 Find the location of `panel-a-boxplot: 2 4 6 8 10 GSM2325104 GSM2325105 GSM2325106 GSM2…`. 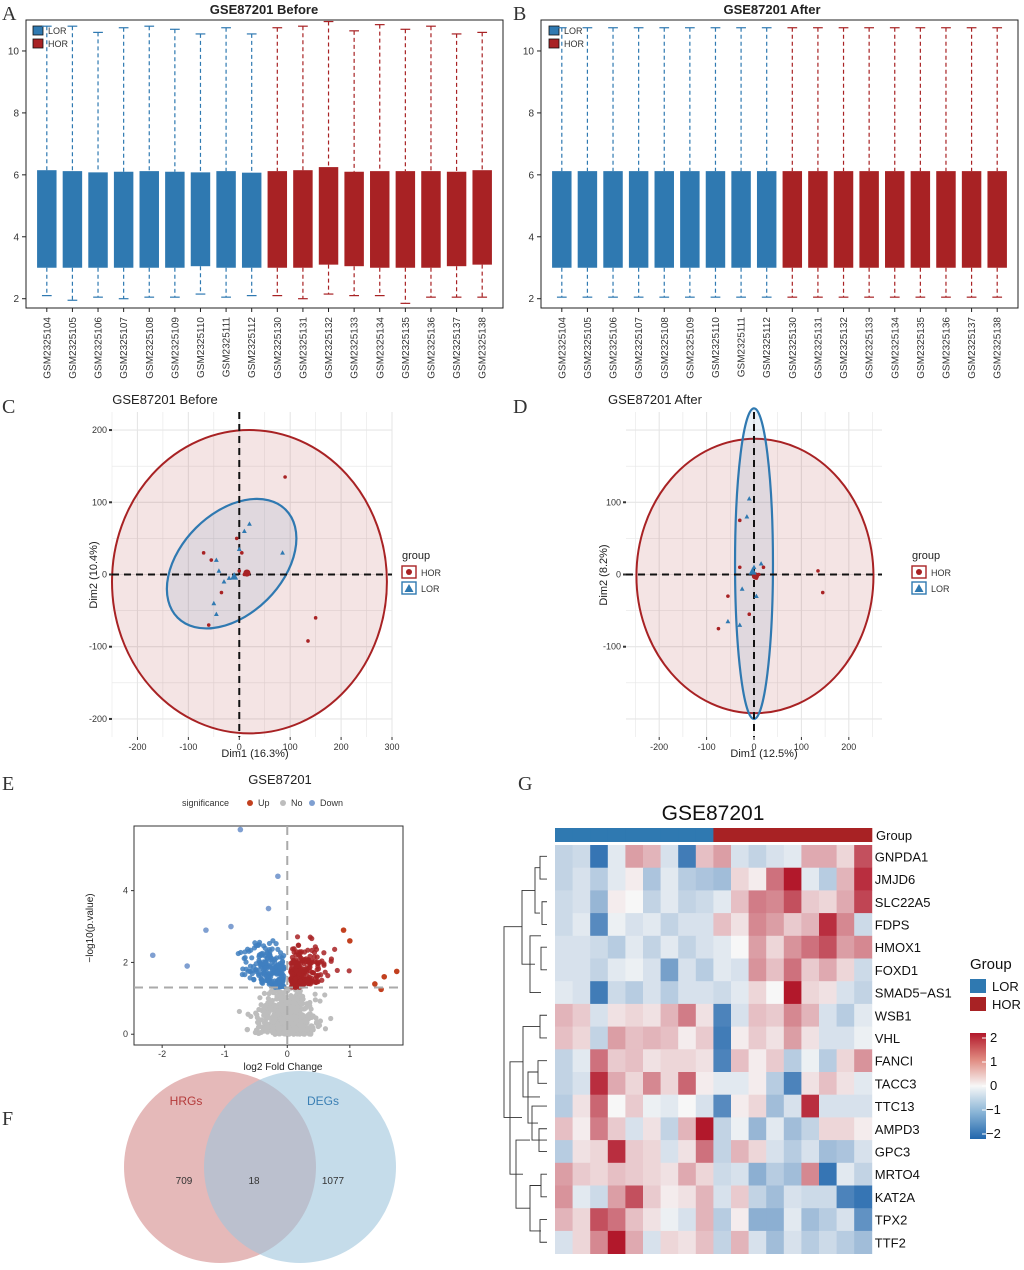

panel-a-boxplot: 2 4 6 8 10 GSM2325104 GSM2325105 GSM2325106 GSM2… is located at coordinates (256, 199).